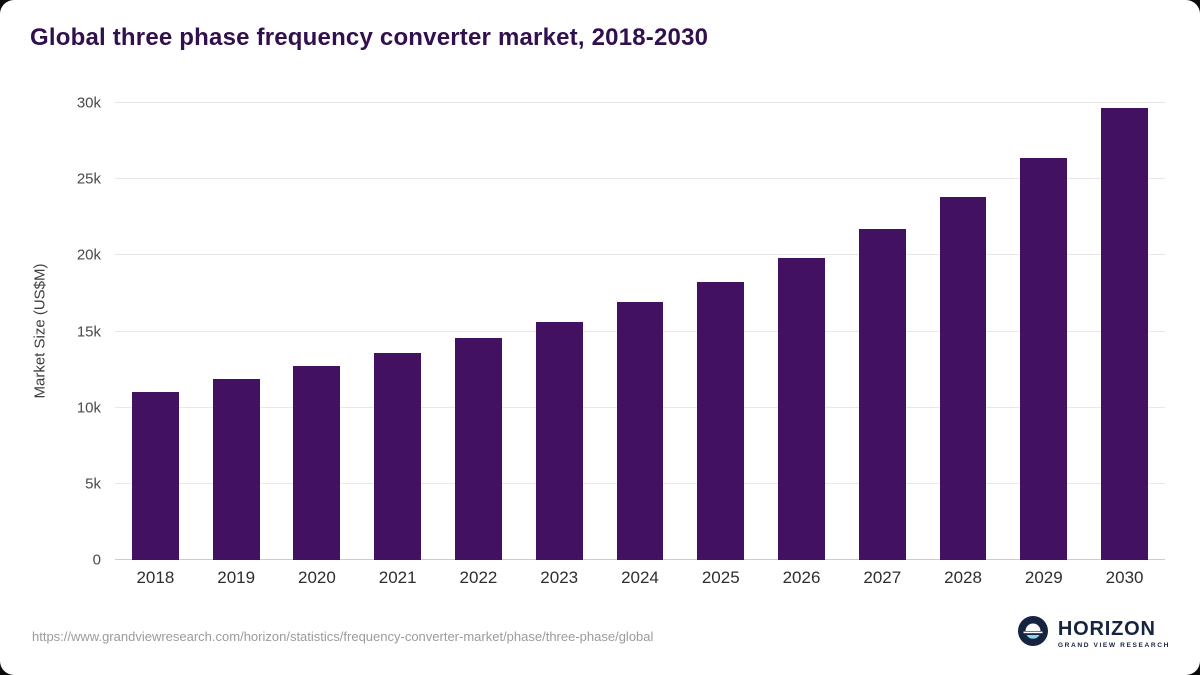  I want to click on bar-2021, so click(398, 456).